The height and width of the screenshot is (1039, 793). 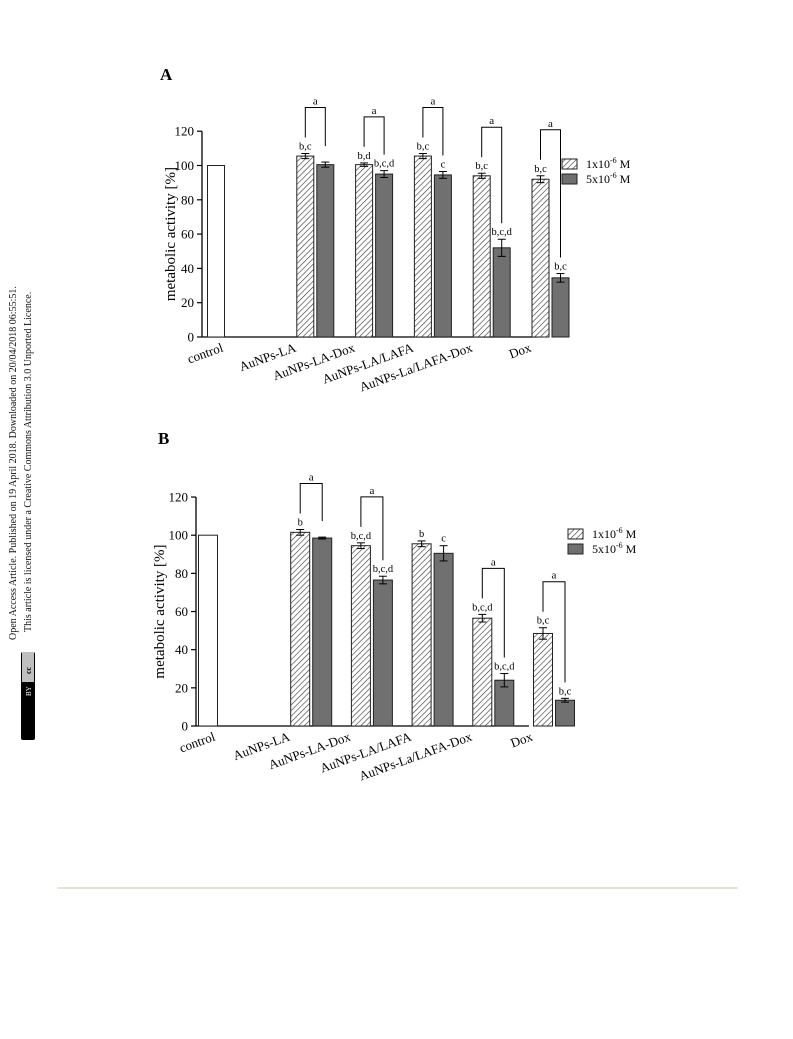 What do you see at coordinates (28, 670) in the screenshot?
I see `badge-cc-text: cc` at bounding box center [28, 670].